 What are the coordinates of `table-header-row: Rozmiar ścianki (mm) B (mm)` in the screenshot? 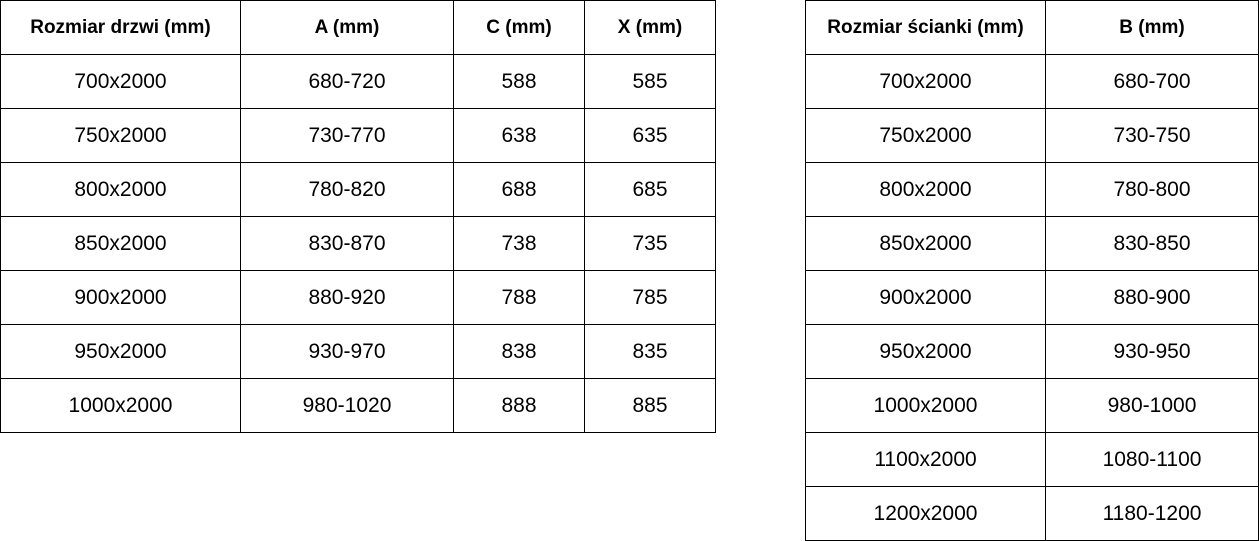 It's located at (1032, 27).